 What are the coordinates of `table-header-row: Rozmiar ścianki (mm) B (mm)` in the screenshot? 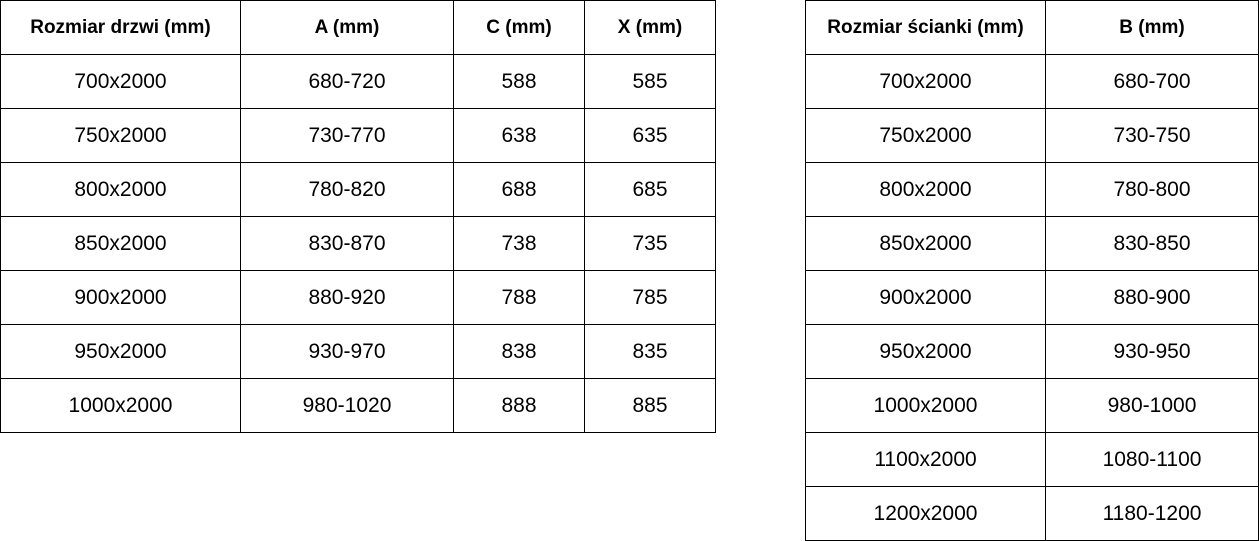 It's located at (1032, 27).